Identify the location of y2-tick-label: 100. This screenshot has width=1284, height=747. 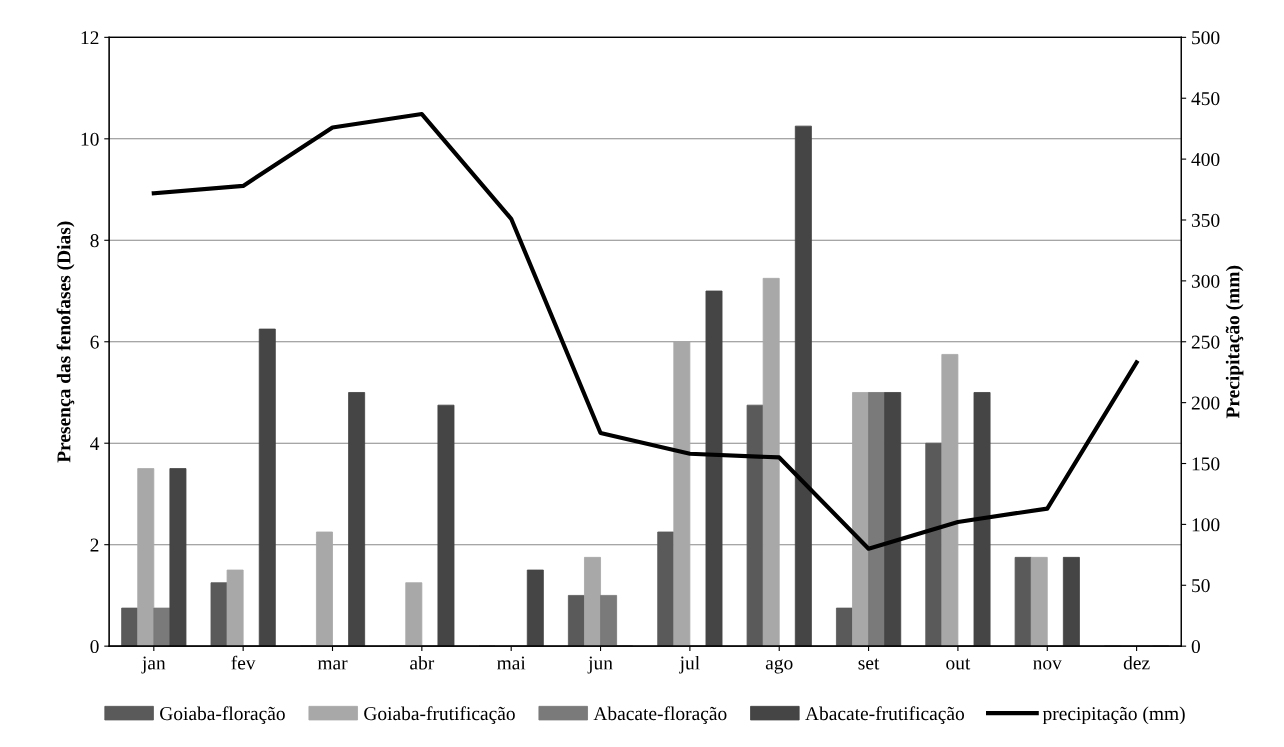
(1206, 525).